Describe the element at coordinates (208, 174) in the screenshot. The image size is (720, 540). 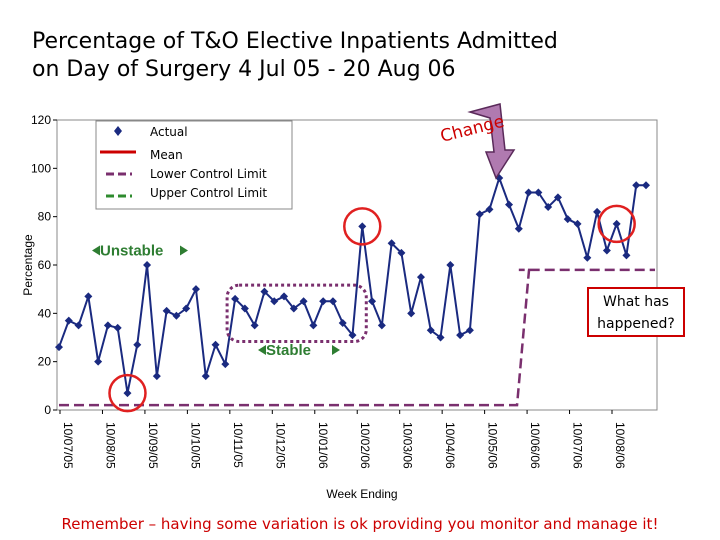
I see `legend-label-lcl: Lower Control Limit` at that location.